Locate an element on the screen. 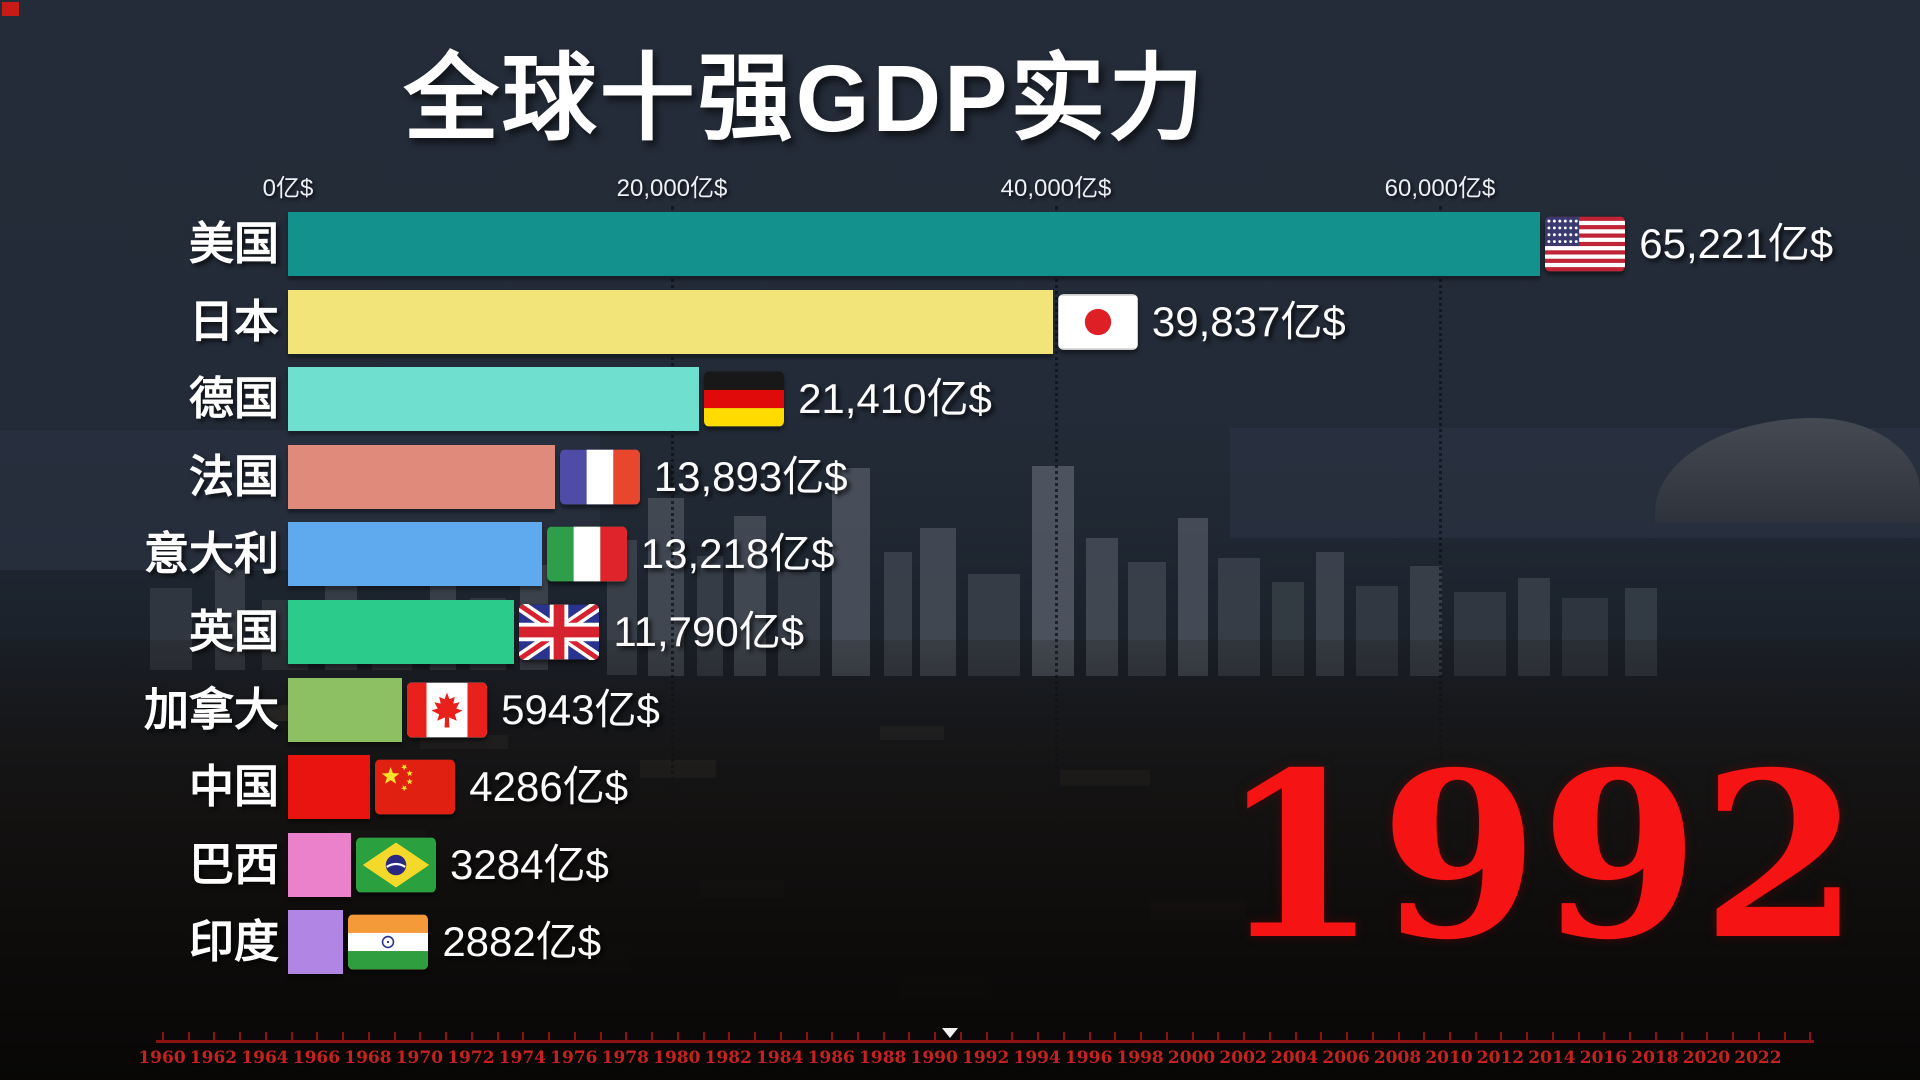 The image size is (1920, 1080). country-label: 中国 is located at coordinates (233, 787).